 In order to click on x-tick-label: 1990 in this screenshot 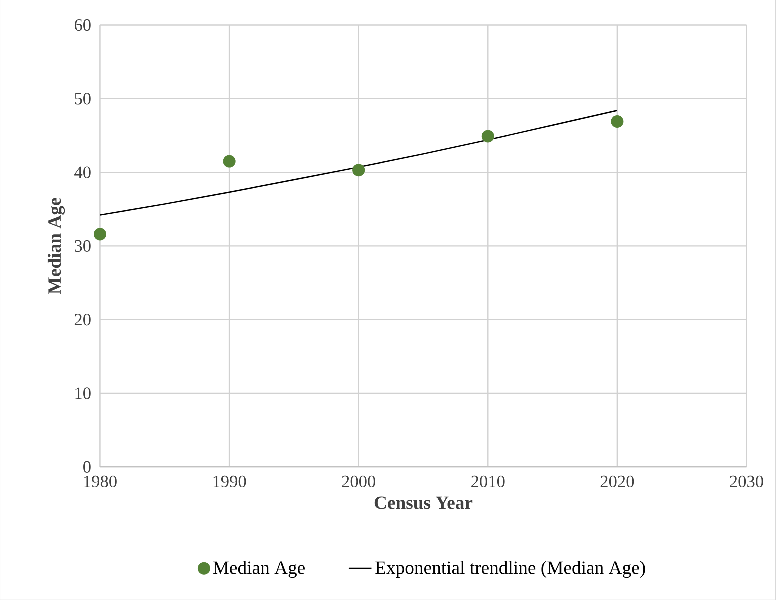, I will do `click(230, 482)`.